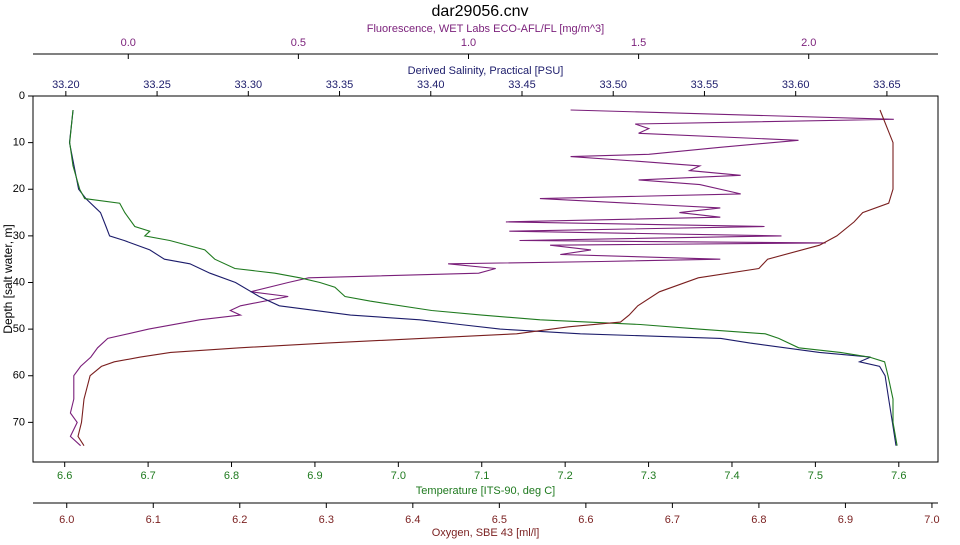  Describe the element at coordinates (22, 96) in the screenshot. I see `y-tick-label: 0` at that location.